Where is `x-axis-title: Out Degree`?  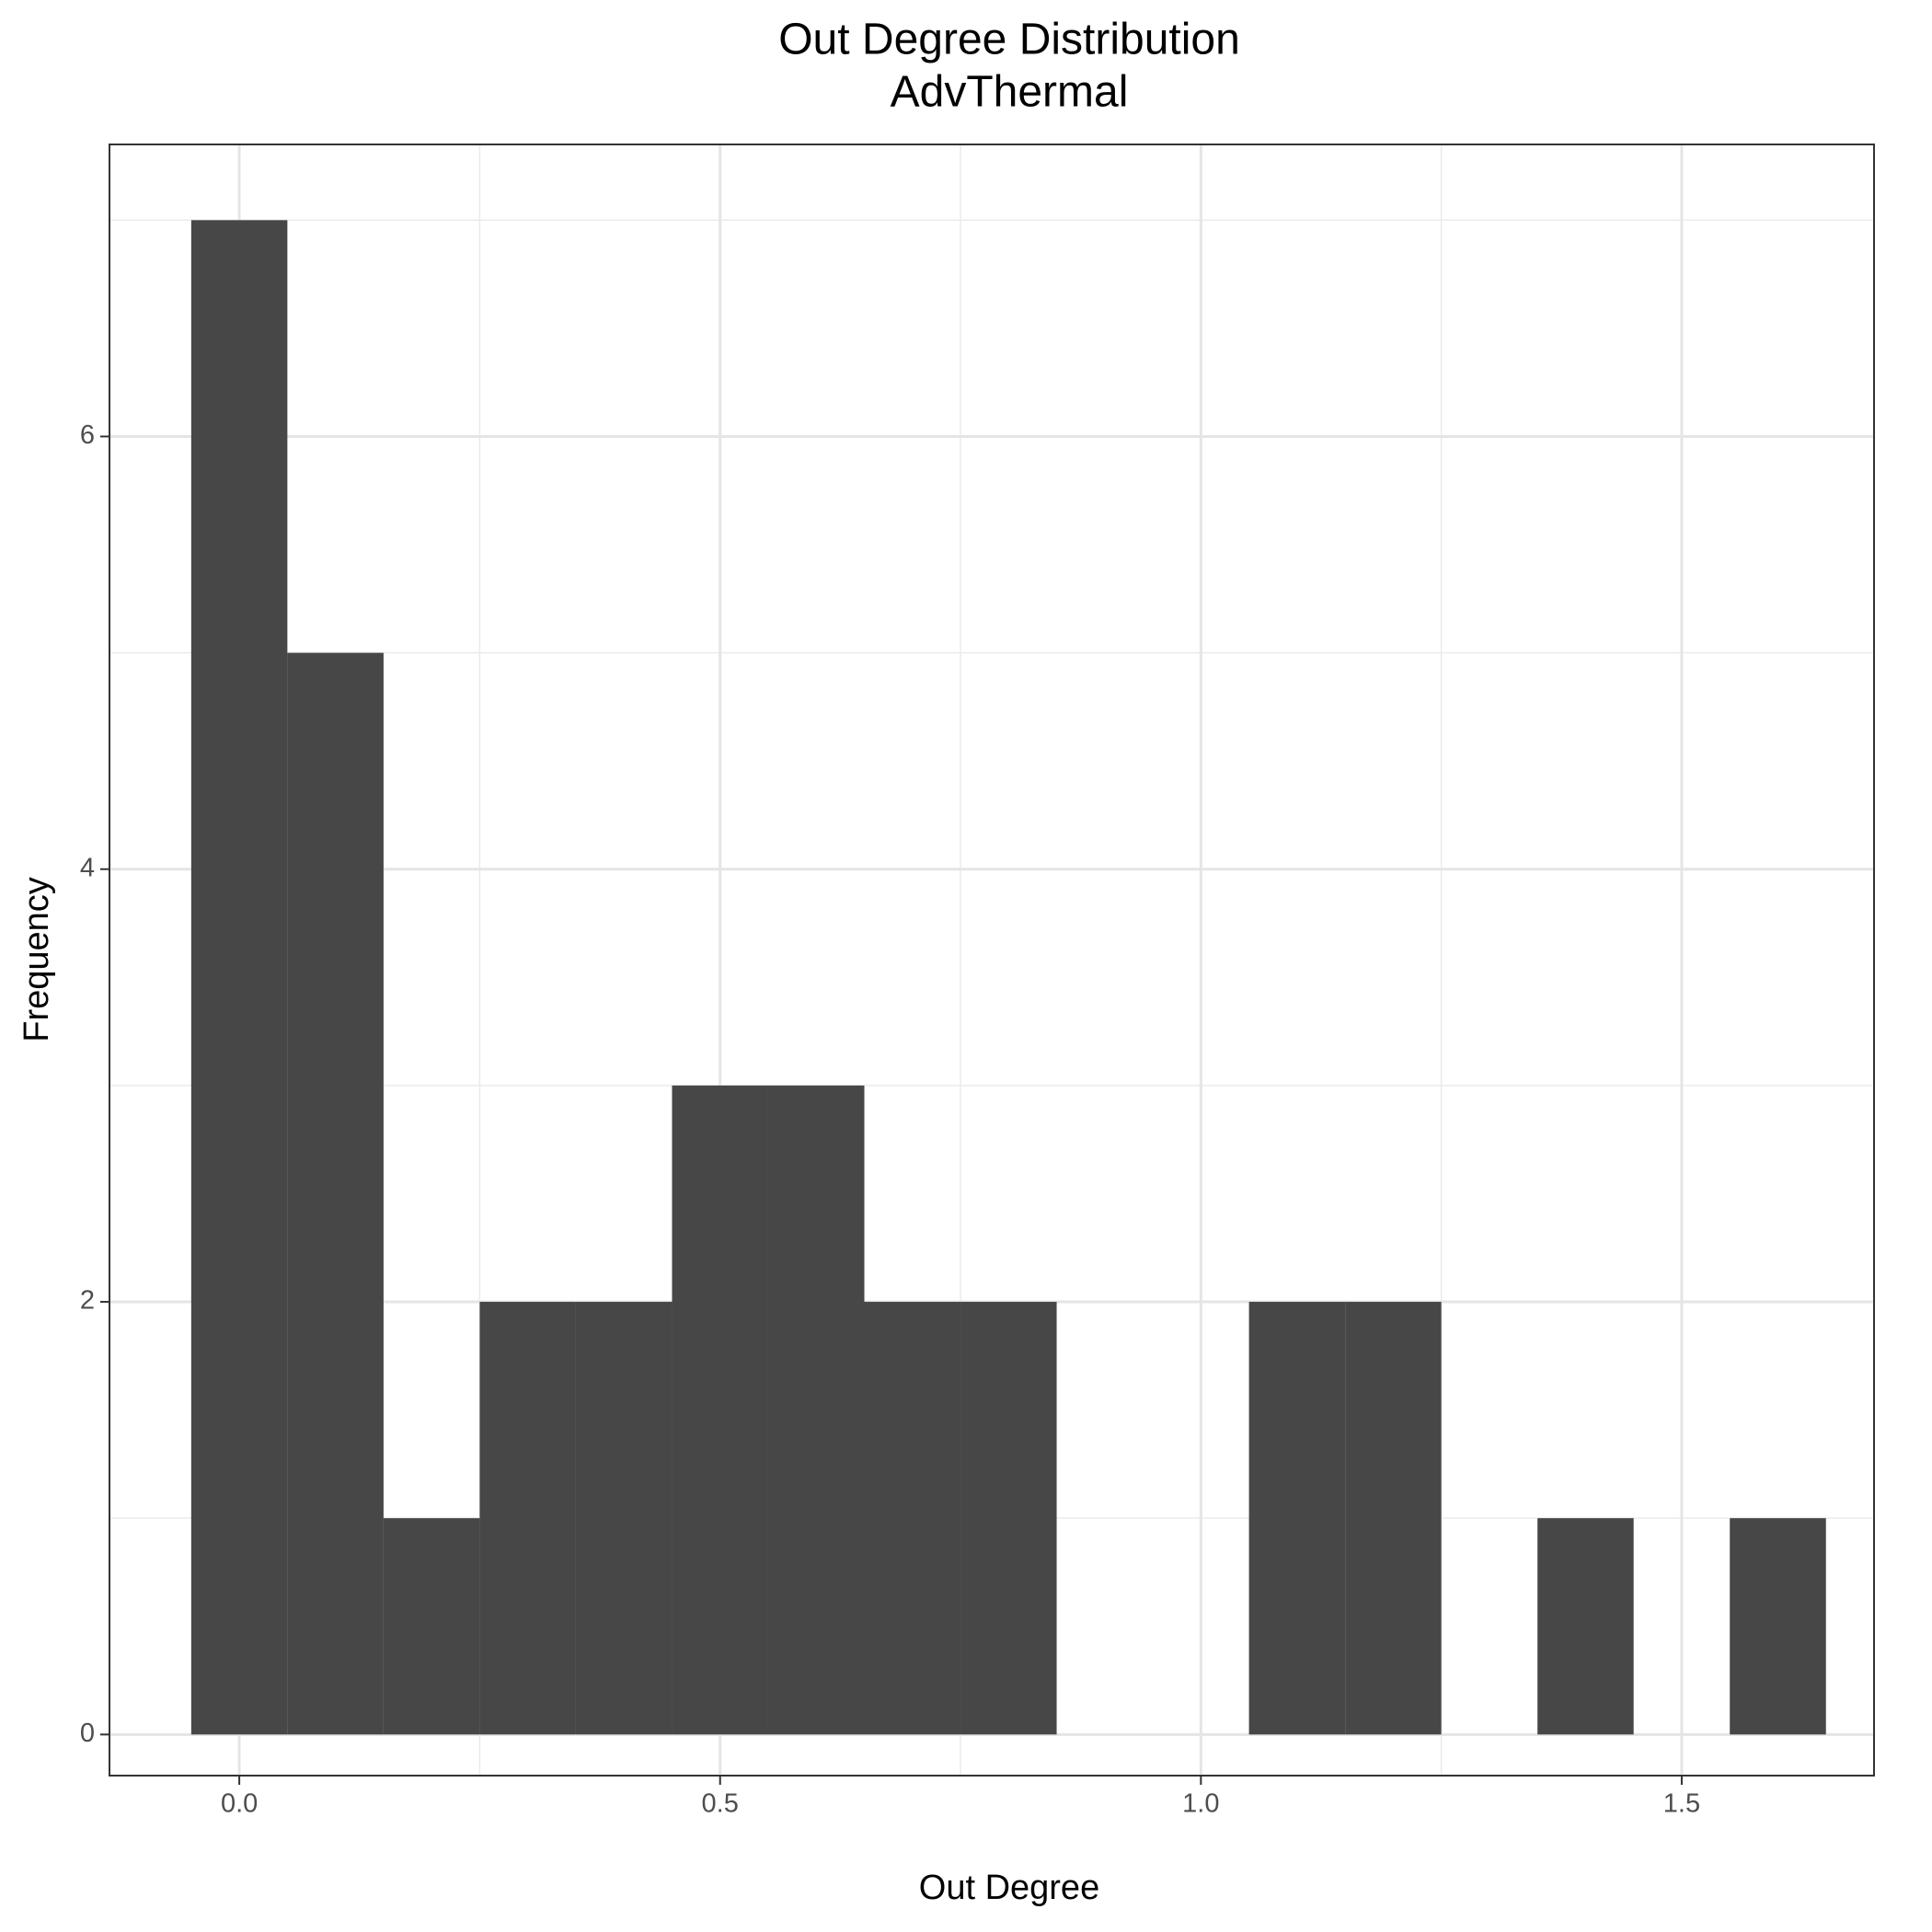
x-axis-title: Out Degree is located at coordinates (1009, 1888).